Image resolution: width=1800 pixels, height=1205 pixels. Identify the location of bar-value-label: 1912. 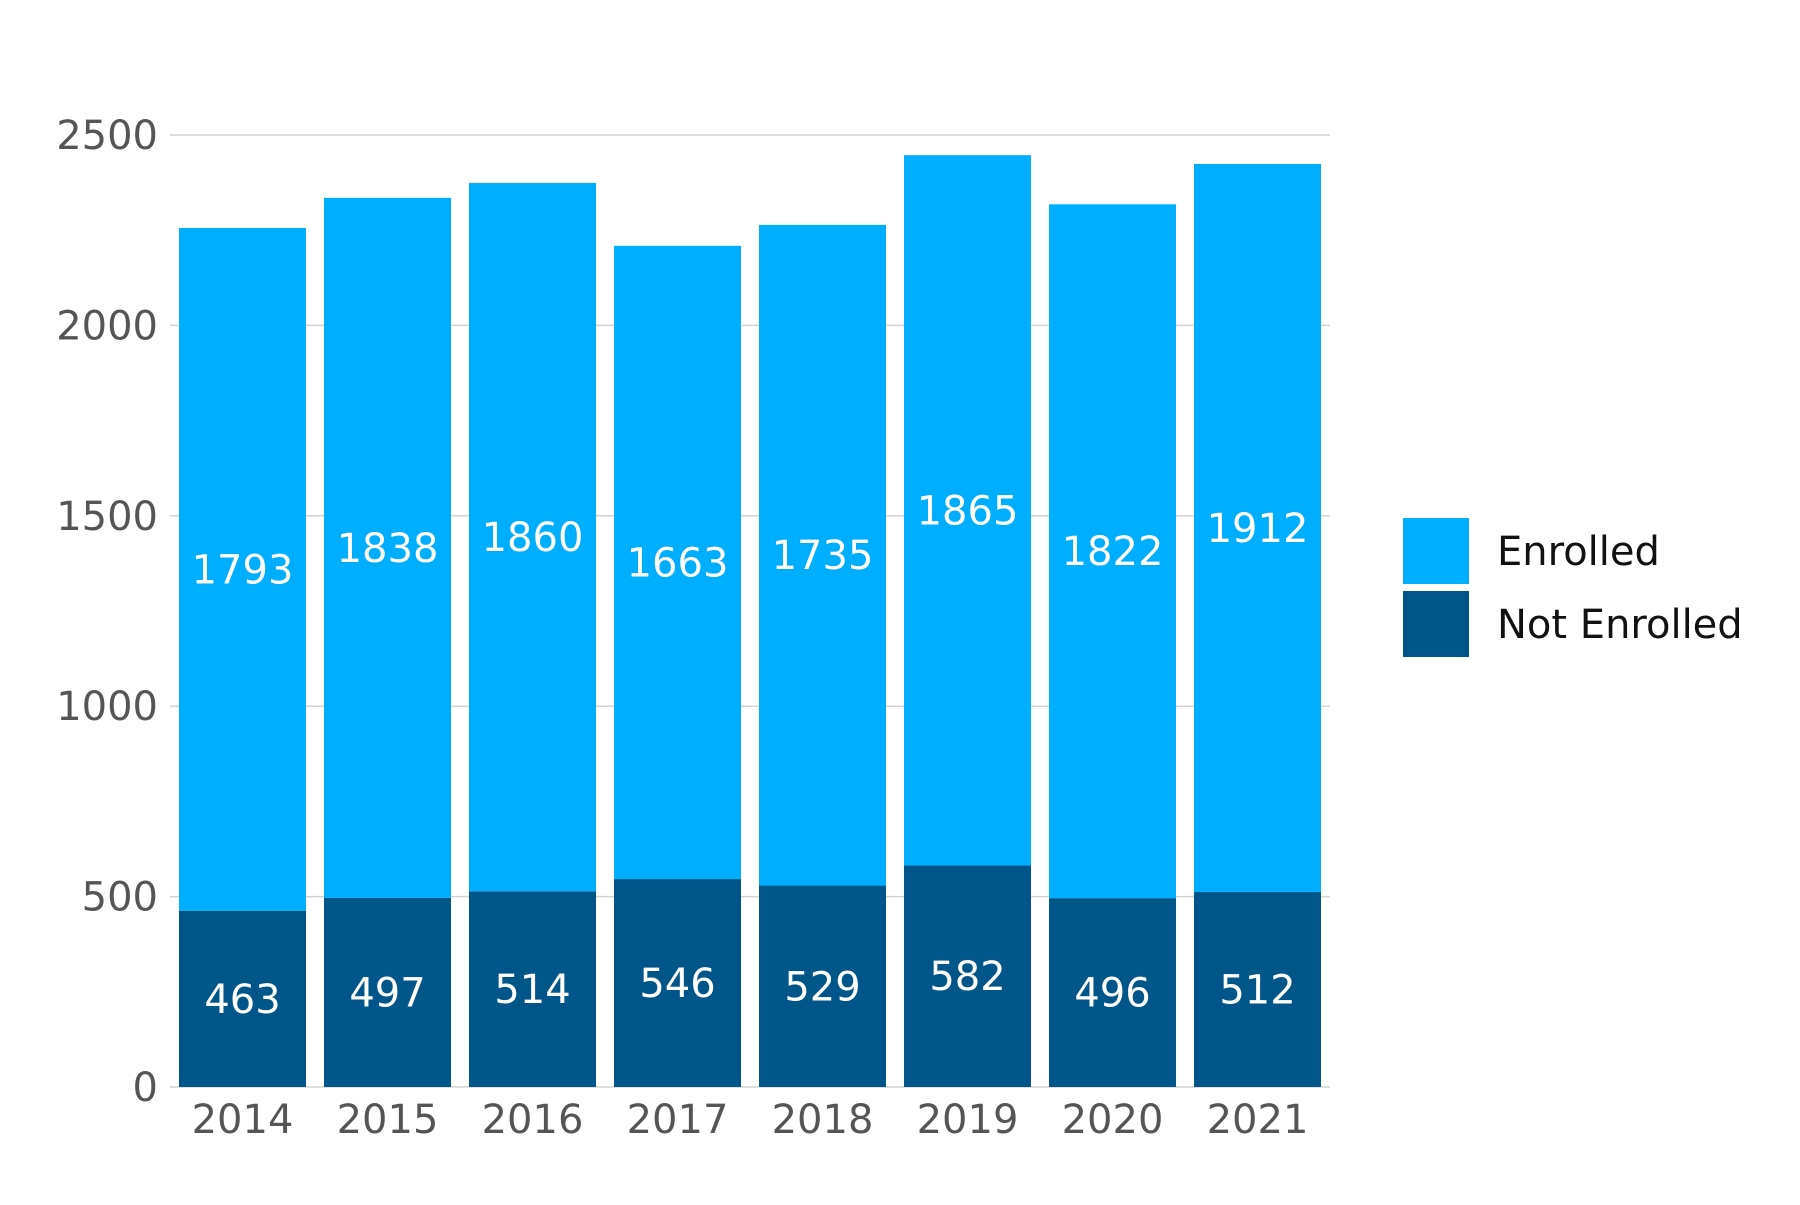
(1258, 529).